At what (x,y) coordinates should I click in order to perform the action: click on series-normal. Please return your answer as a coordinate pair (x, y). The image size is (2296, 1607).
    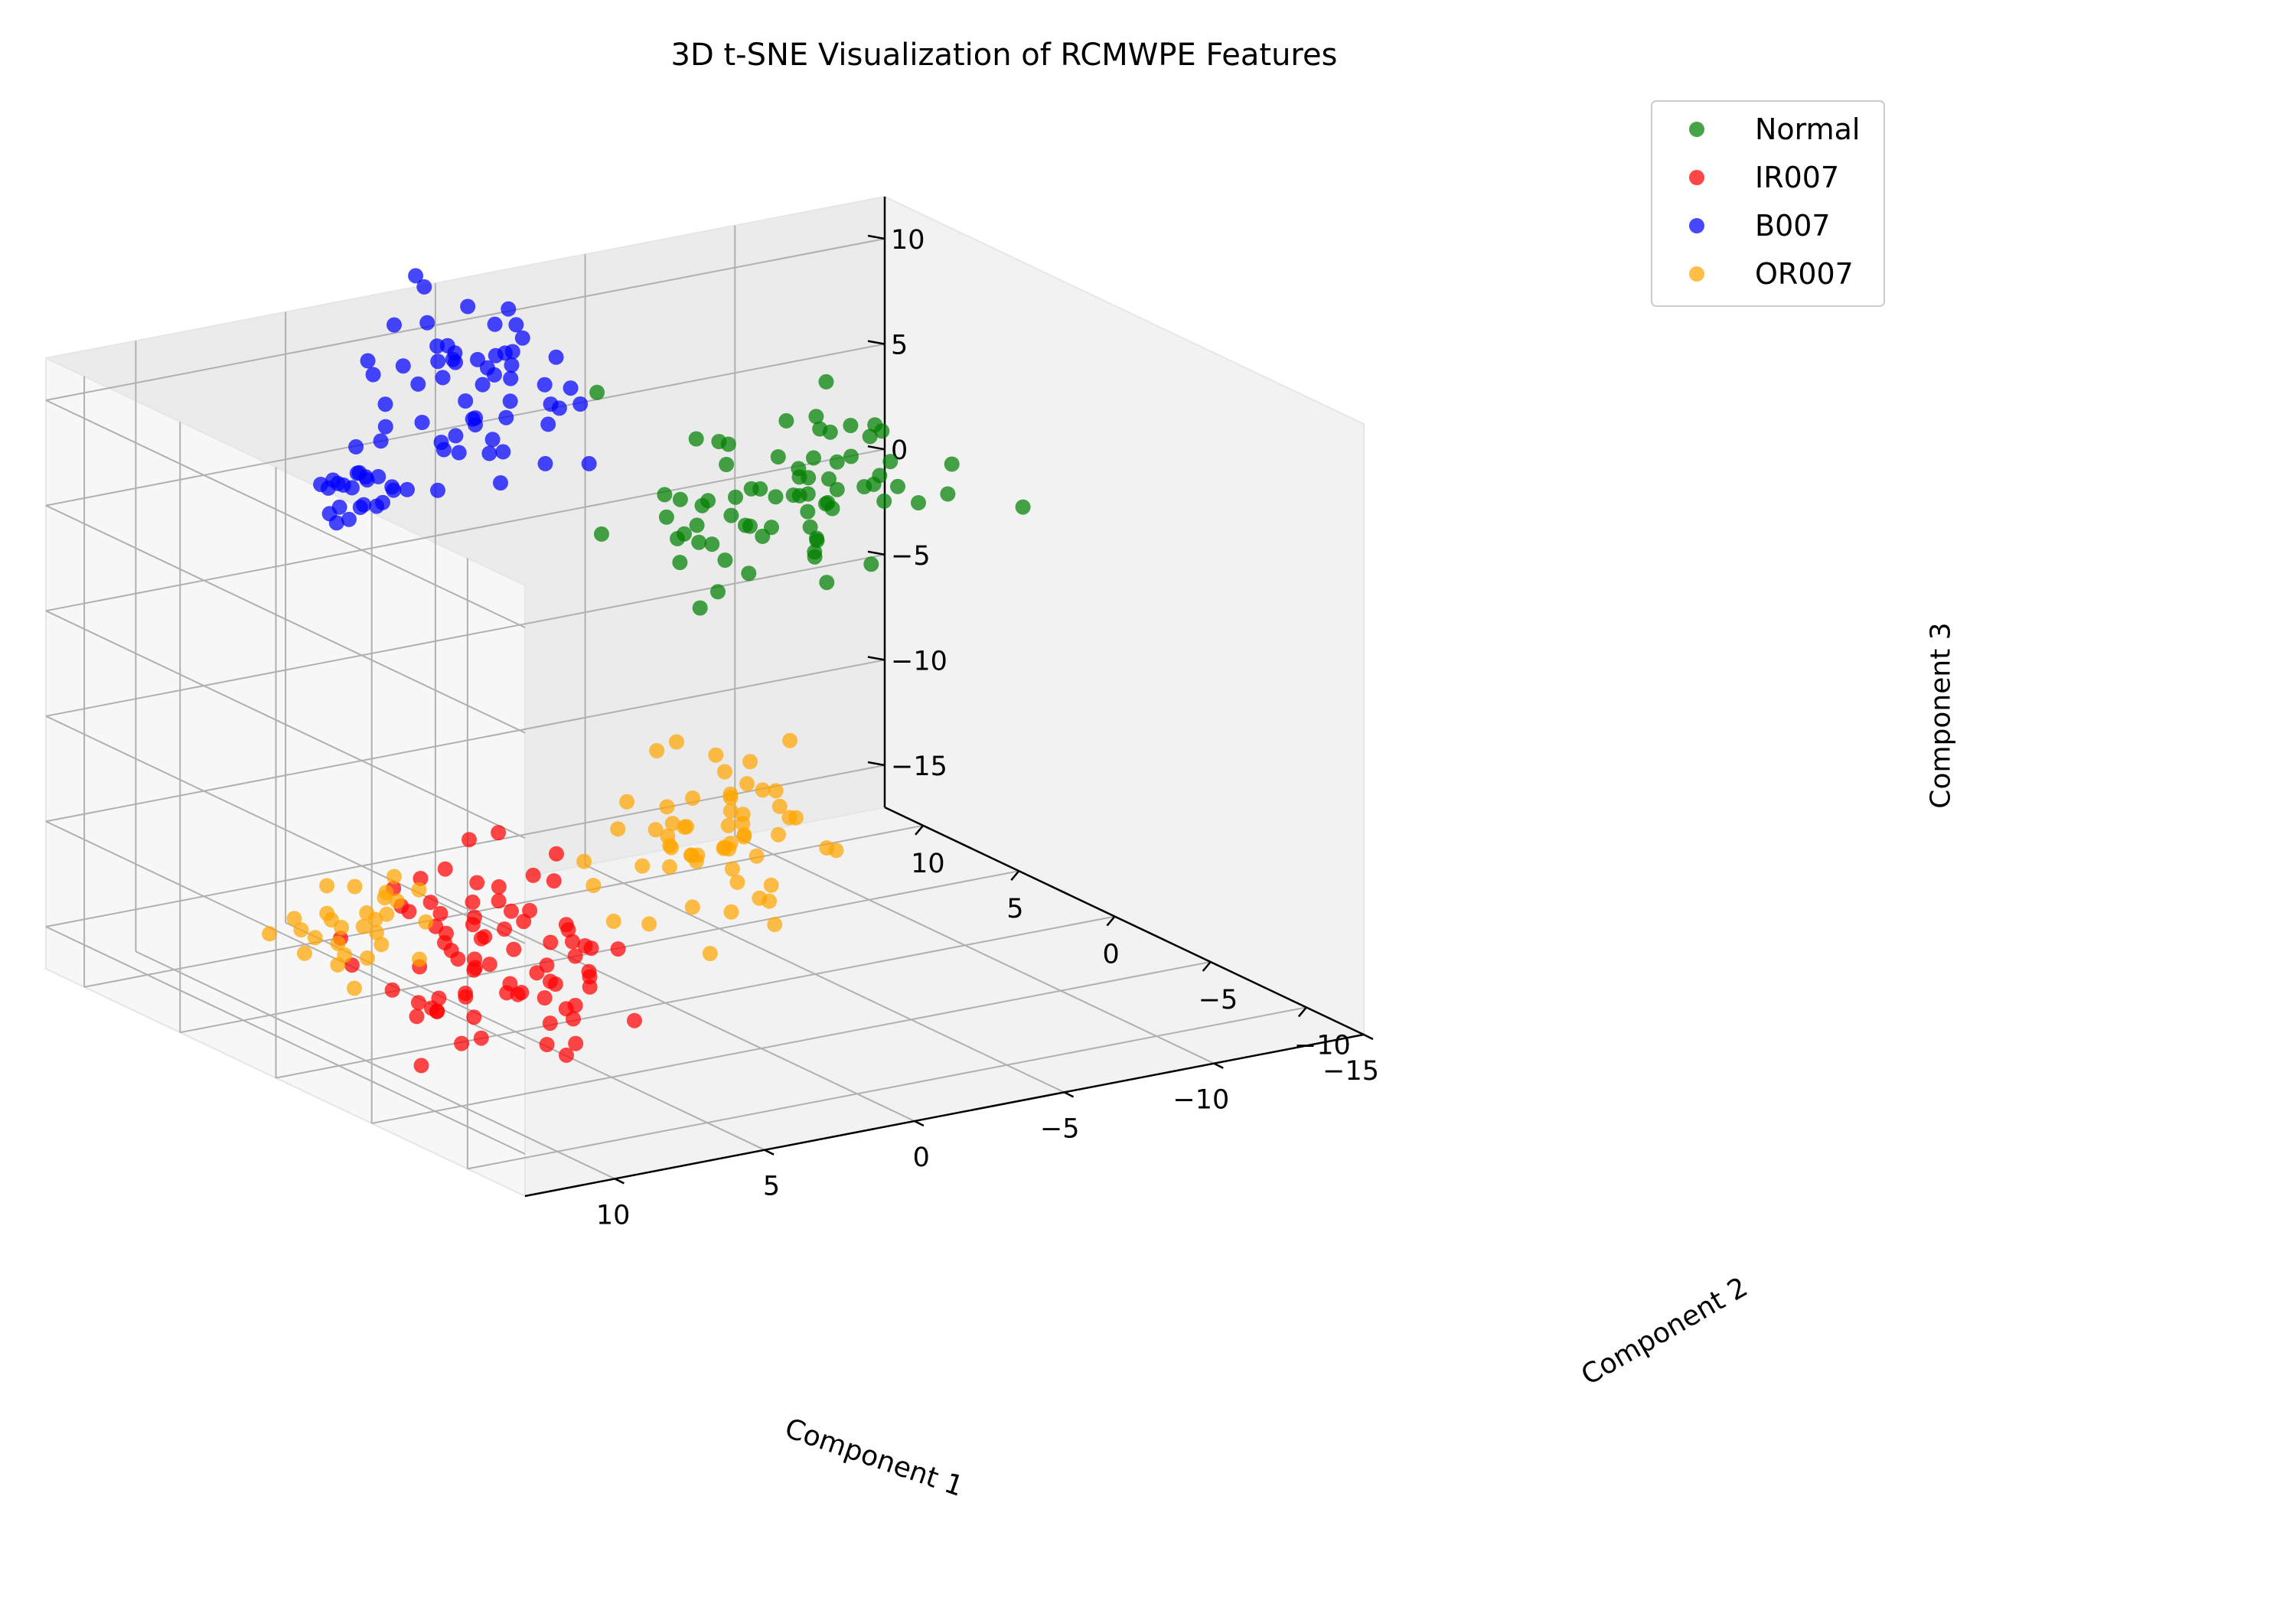
    Looking at the image, I should click on (810, 494).